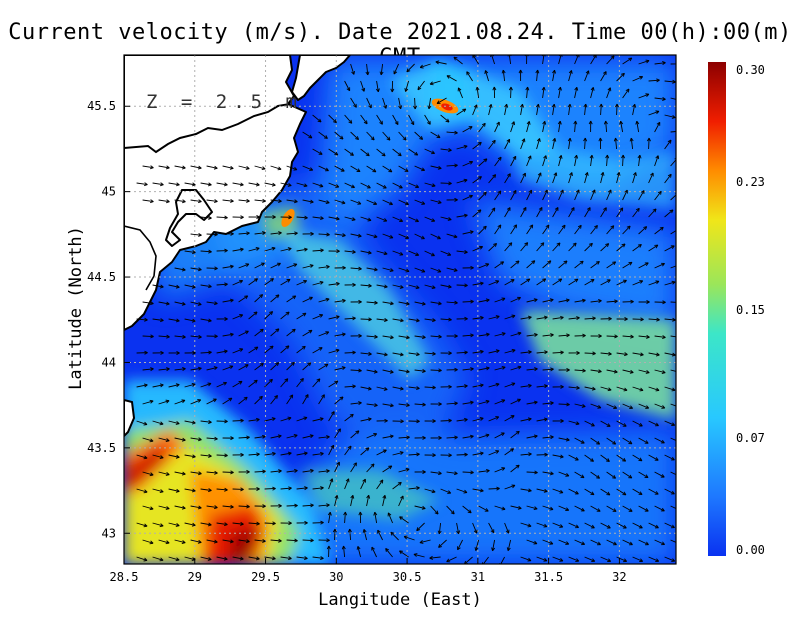 This screenshot has height=618, width=800. Describe the element at coordinates (195, 577) in the screenshot. I see `x-tick-label: 29` at that location.